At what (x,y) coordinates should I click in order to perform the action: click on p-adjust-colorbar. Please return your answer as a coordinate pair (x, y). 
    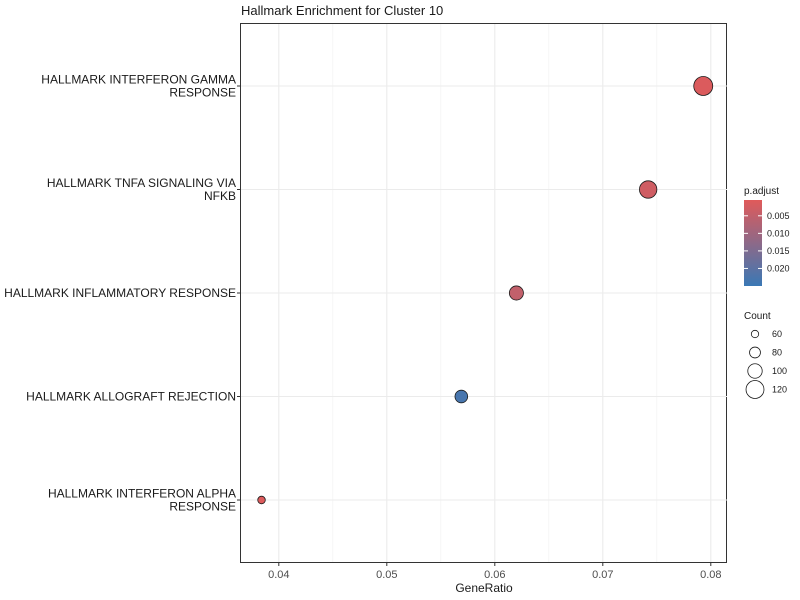
    Looking at the image, I should click on (753, 243).